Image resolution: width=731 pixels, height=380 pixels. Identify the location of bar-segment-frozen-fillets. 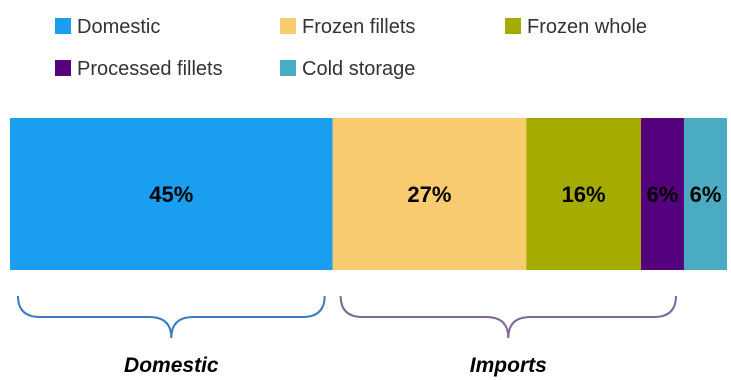
(429, 194).